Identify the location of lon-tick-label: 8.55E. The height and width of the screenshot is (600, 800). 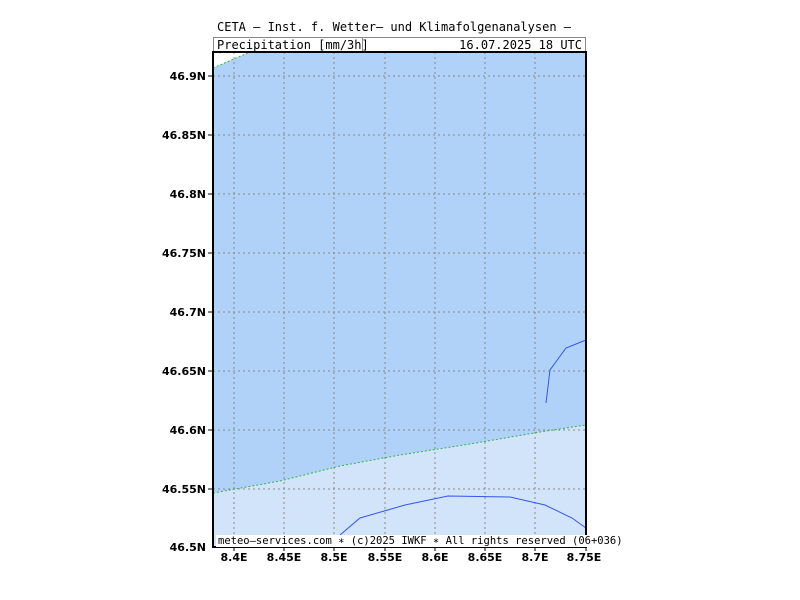
(385, 557).